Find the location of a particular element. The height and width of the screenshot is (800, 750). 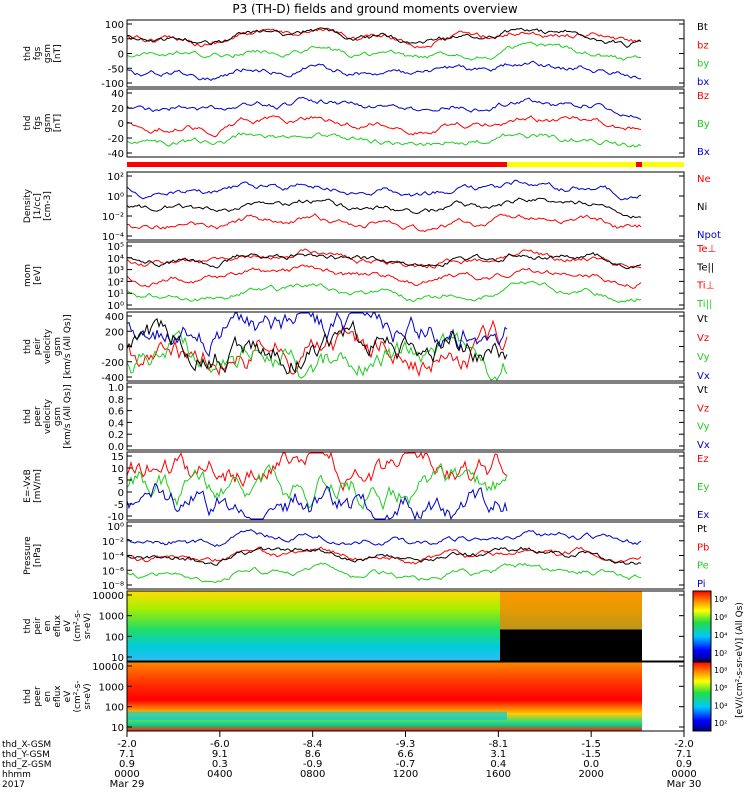

legend-bx: Bx is located at coordinates (703, 152).